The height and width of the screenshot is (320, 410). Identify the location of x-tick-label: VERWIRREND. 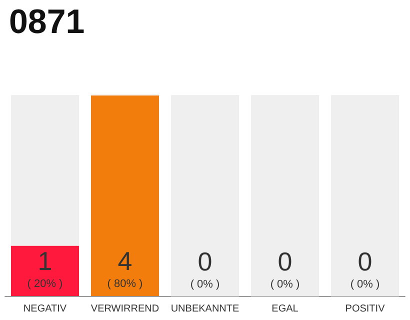
(125, 309).